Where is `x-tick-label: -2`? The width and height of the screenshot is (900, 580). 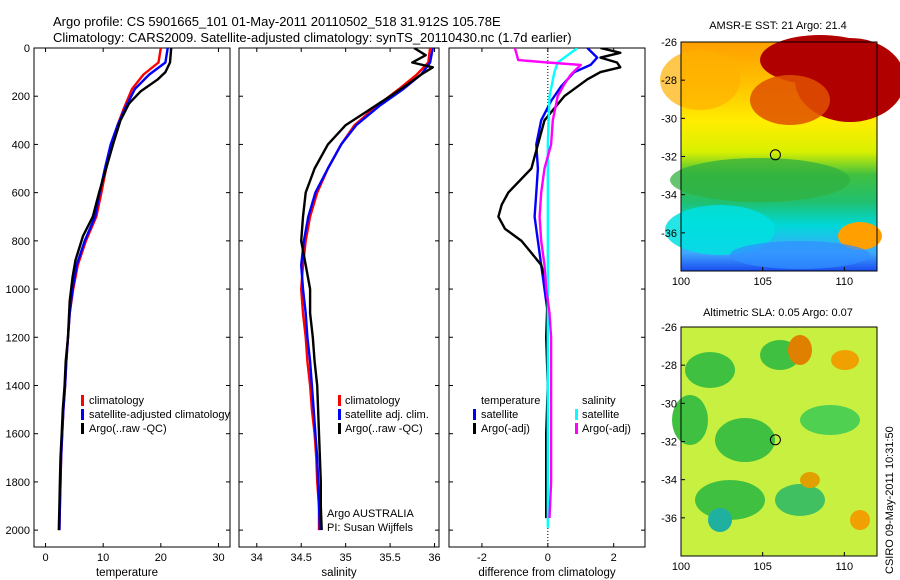 x-tick-label: -2 is located at coordinates (482, 558).